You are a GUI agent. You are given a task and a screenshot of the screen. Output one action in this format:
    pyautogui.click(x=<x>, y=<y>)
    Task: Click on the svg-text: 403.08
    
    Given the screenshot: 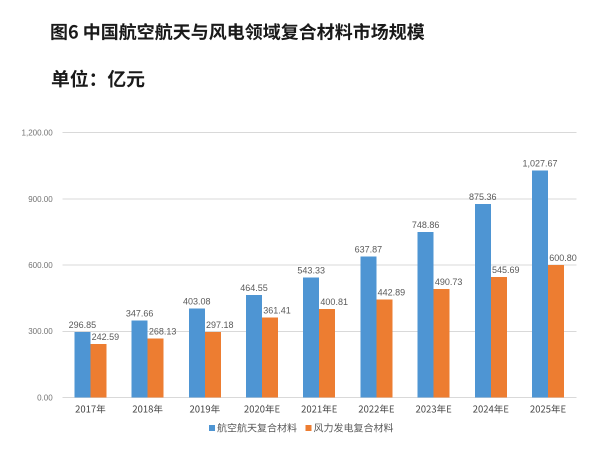 What is the action you would take?
    pyautogui.click(x=197, y=302)
    